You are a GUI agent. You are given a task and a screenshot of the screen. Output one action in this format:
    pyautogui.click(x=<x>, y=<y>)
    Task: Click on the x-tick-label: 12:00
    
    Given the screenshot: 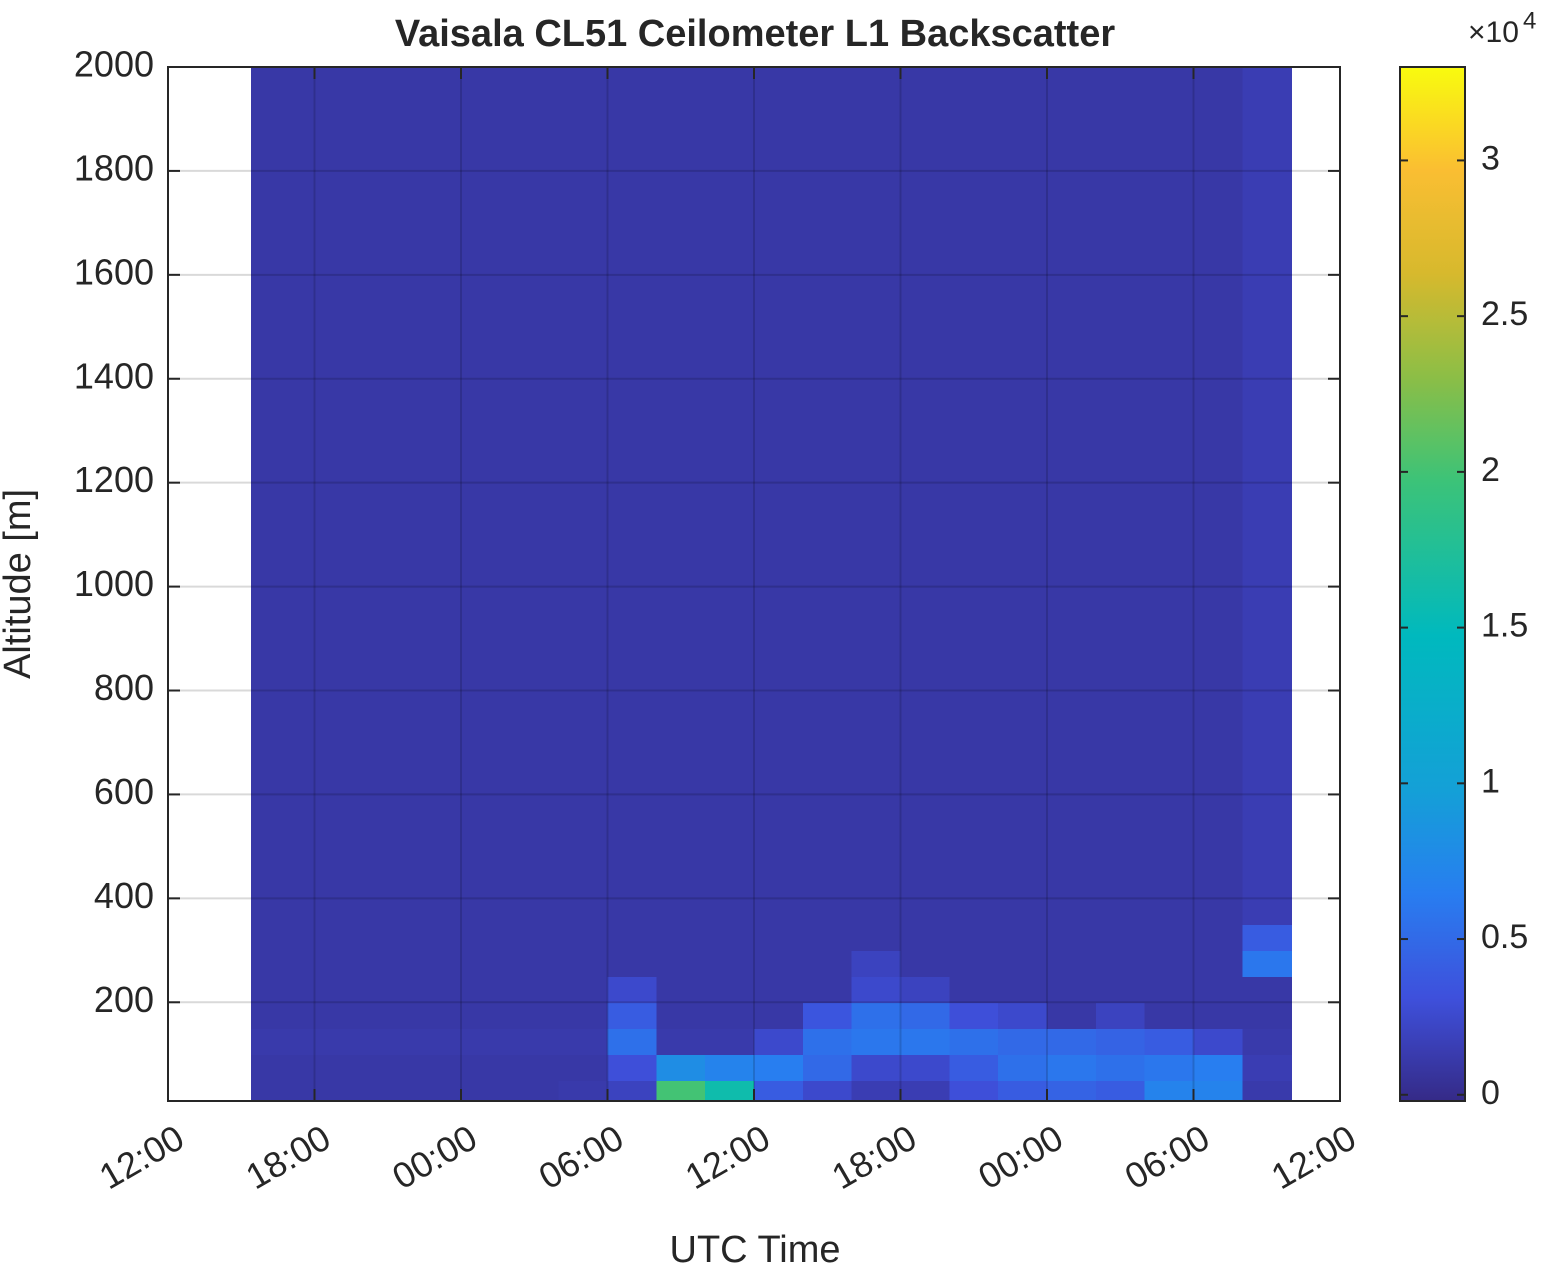 What is the action you would take?
    pyautogui.click(x=141, y=1157)
    